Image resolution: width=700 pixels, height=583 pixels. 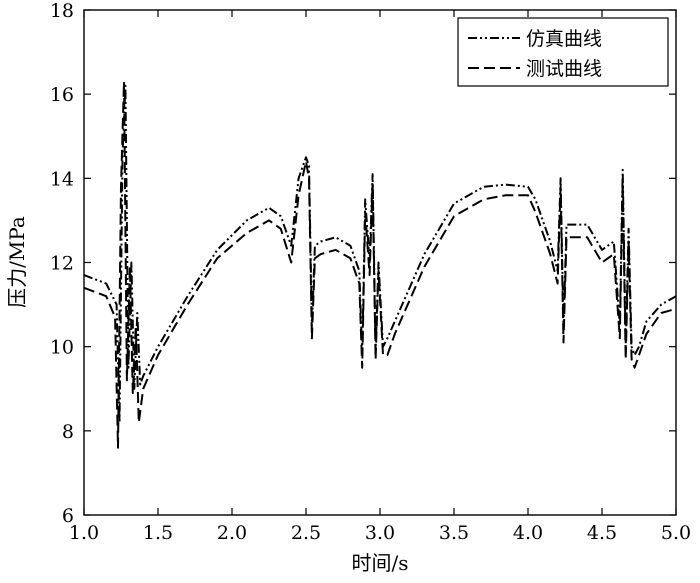 What do you see at coordinates (380, 533) in the screenshot?
I see `x-tick-label: 3.0` at bounding box center [380, 533].